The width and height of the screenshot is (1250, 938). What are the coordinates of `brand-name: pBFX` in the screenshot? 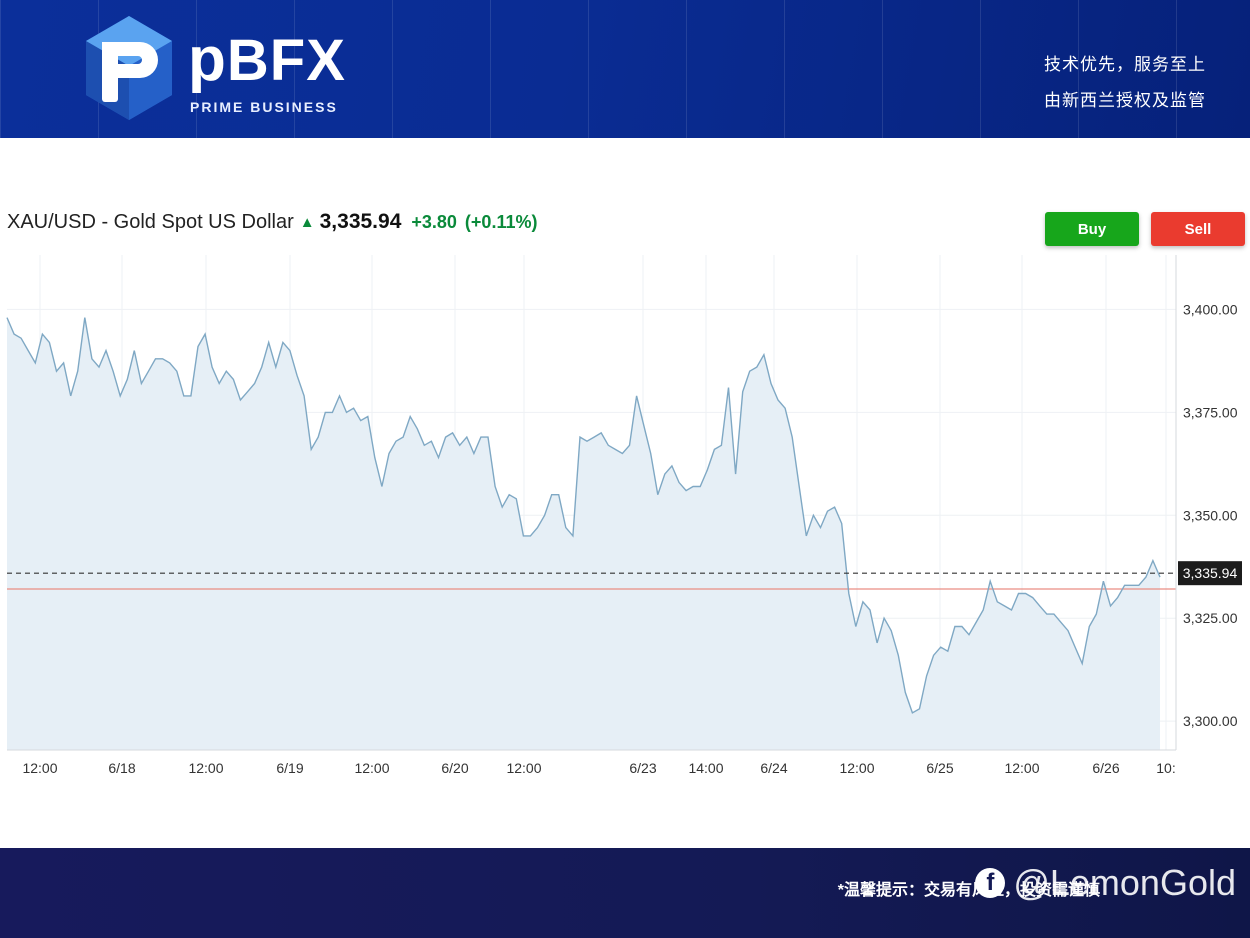 It's located at (267, 60).